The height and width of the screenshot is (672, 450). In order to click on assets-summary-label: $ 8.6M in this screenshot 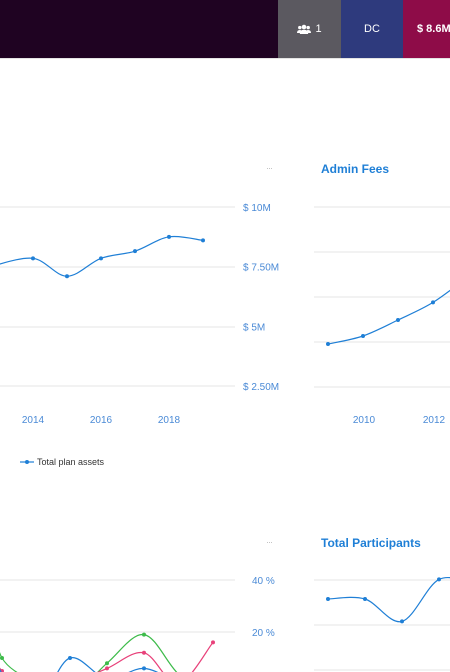, I will do `click(433, 29)`.